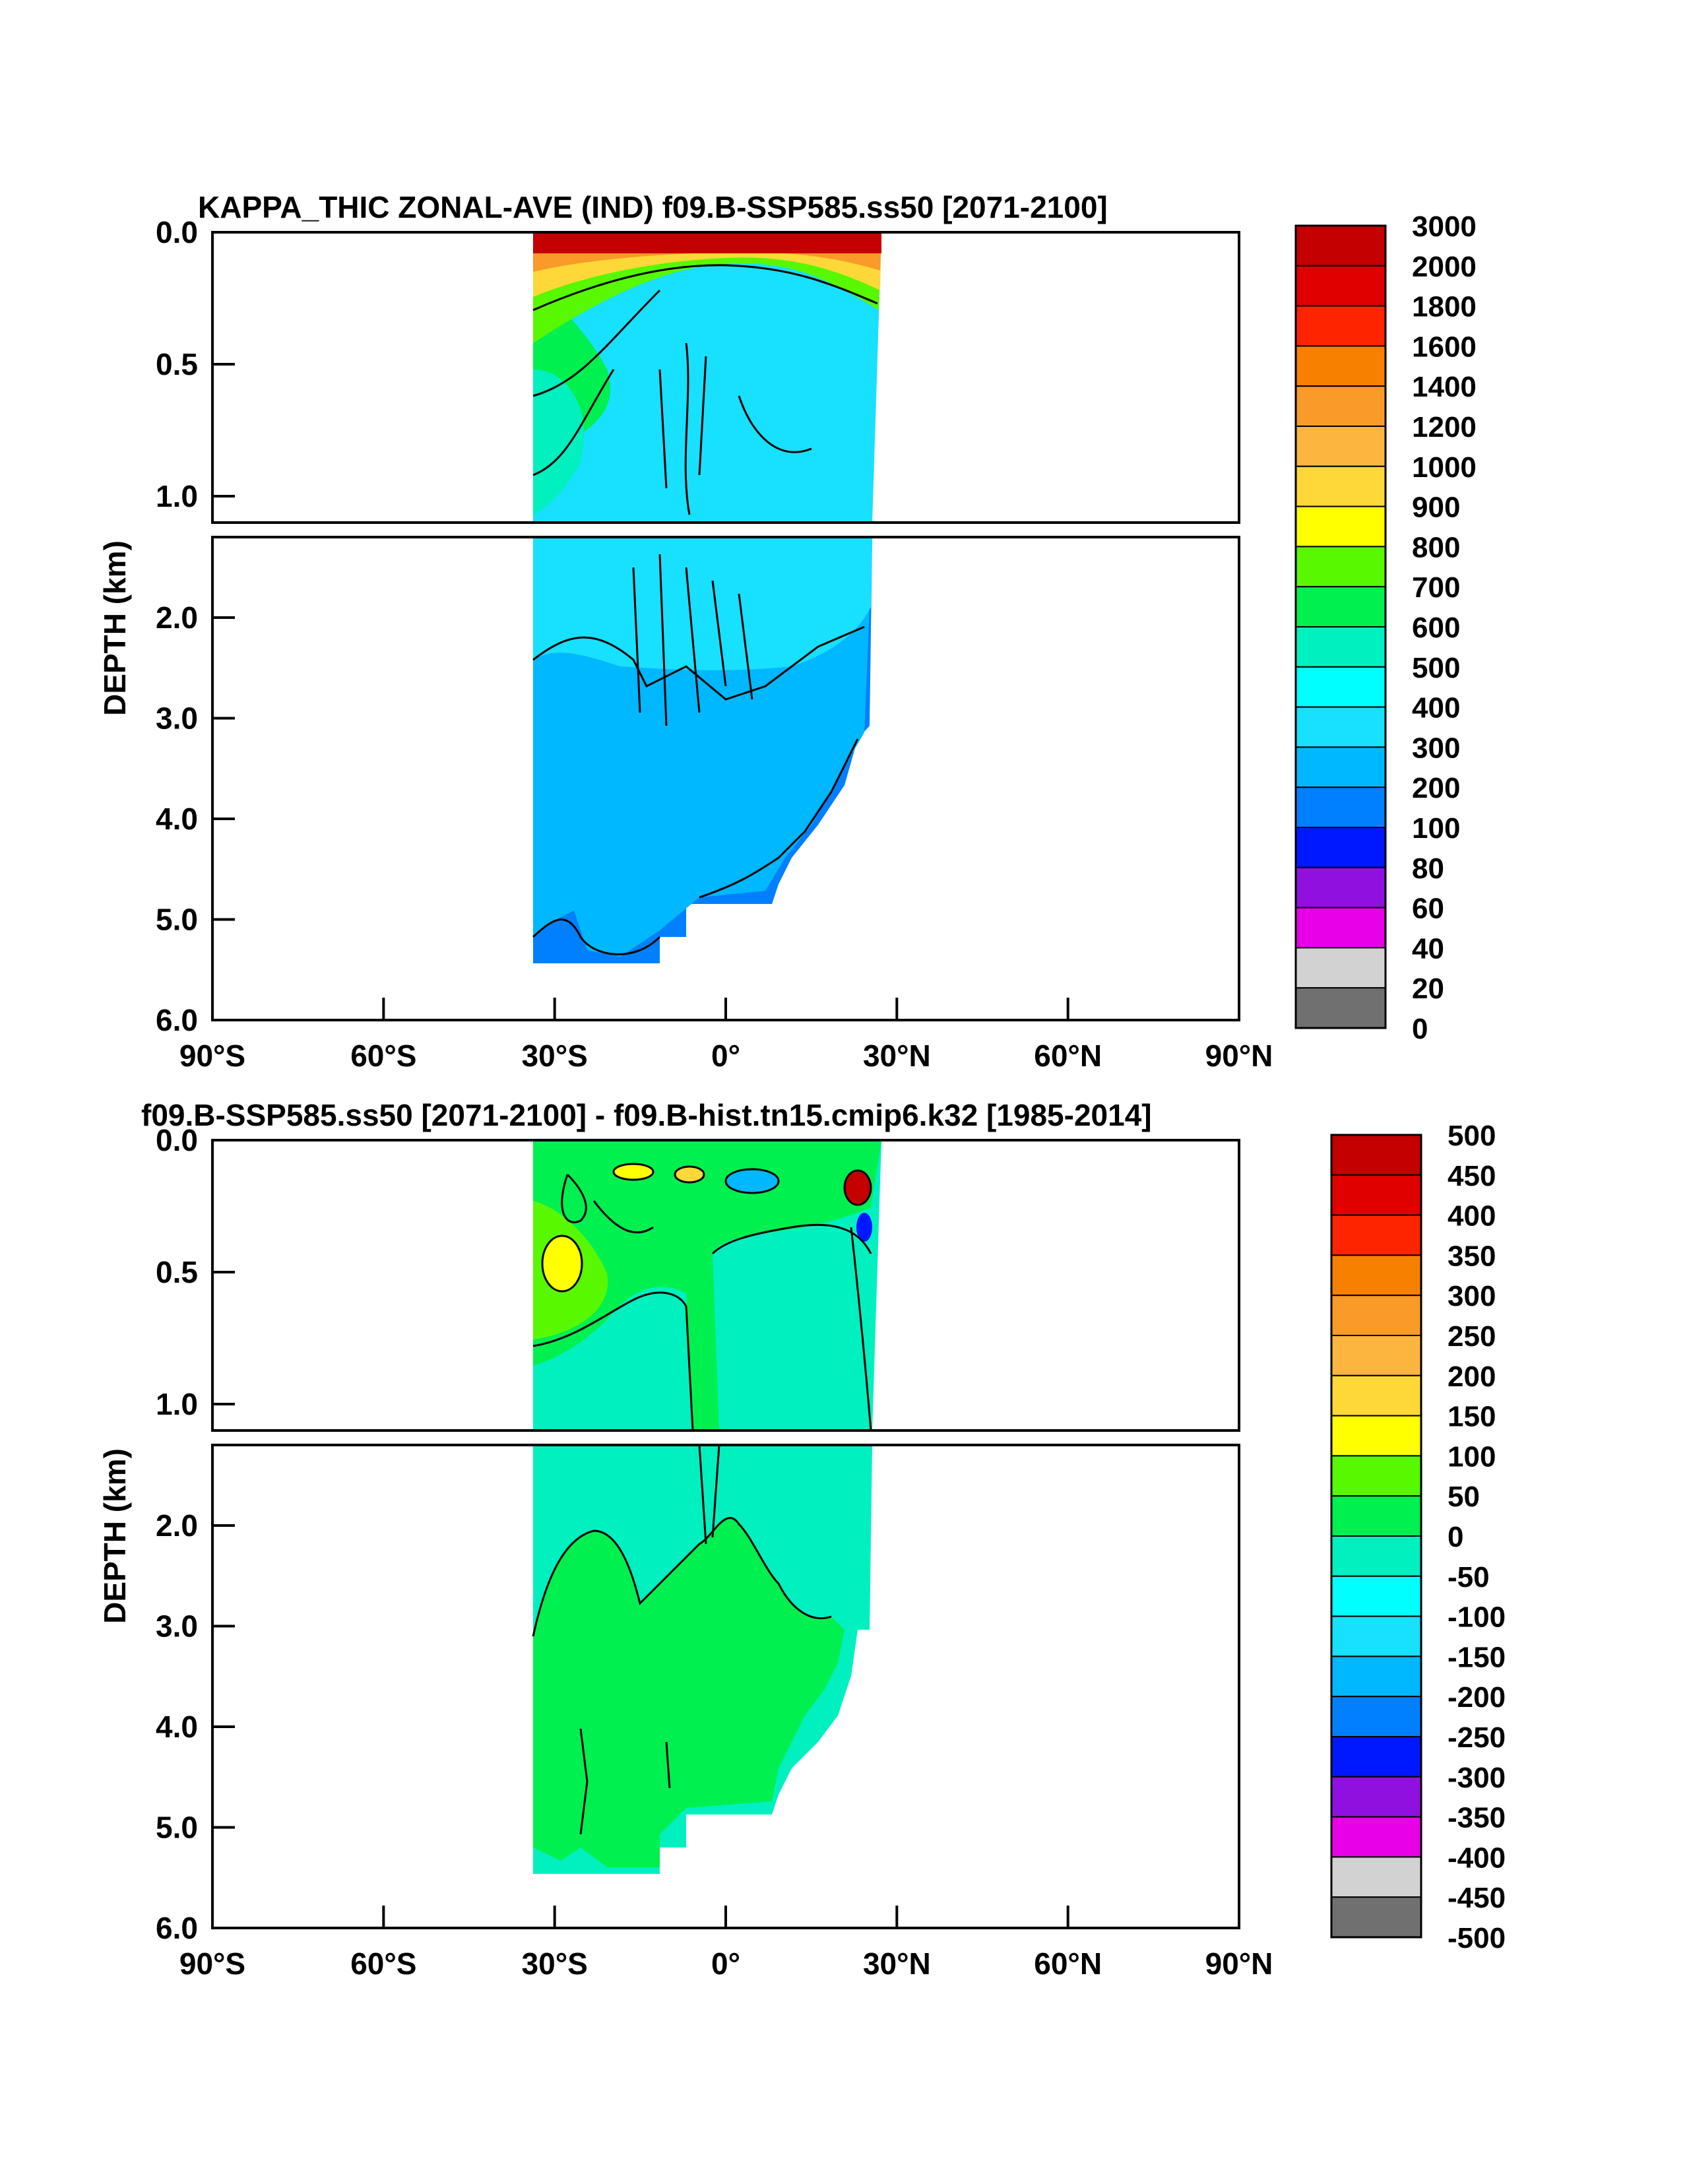 Image resolution: width=1689 pixels, height=2184 pixels. Describe the element at coordinates (1428, 989) in the screenshot. I see `colorbar-label: 20` at that location.